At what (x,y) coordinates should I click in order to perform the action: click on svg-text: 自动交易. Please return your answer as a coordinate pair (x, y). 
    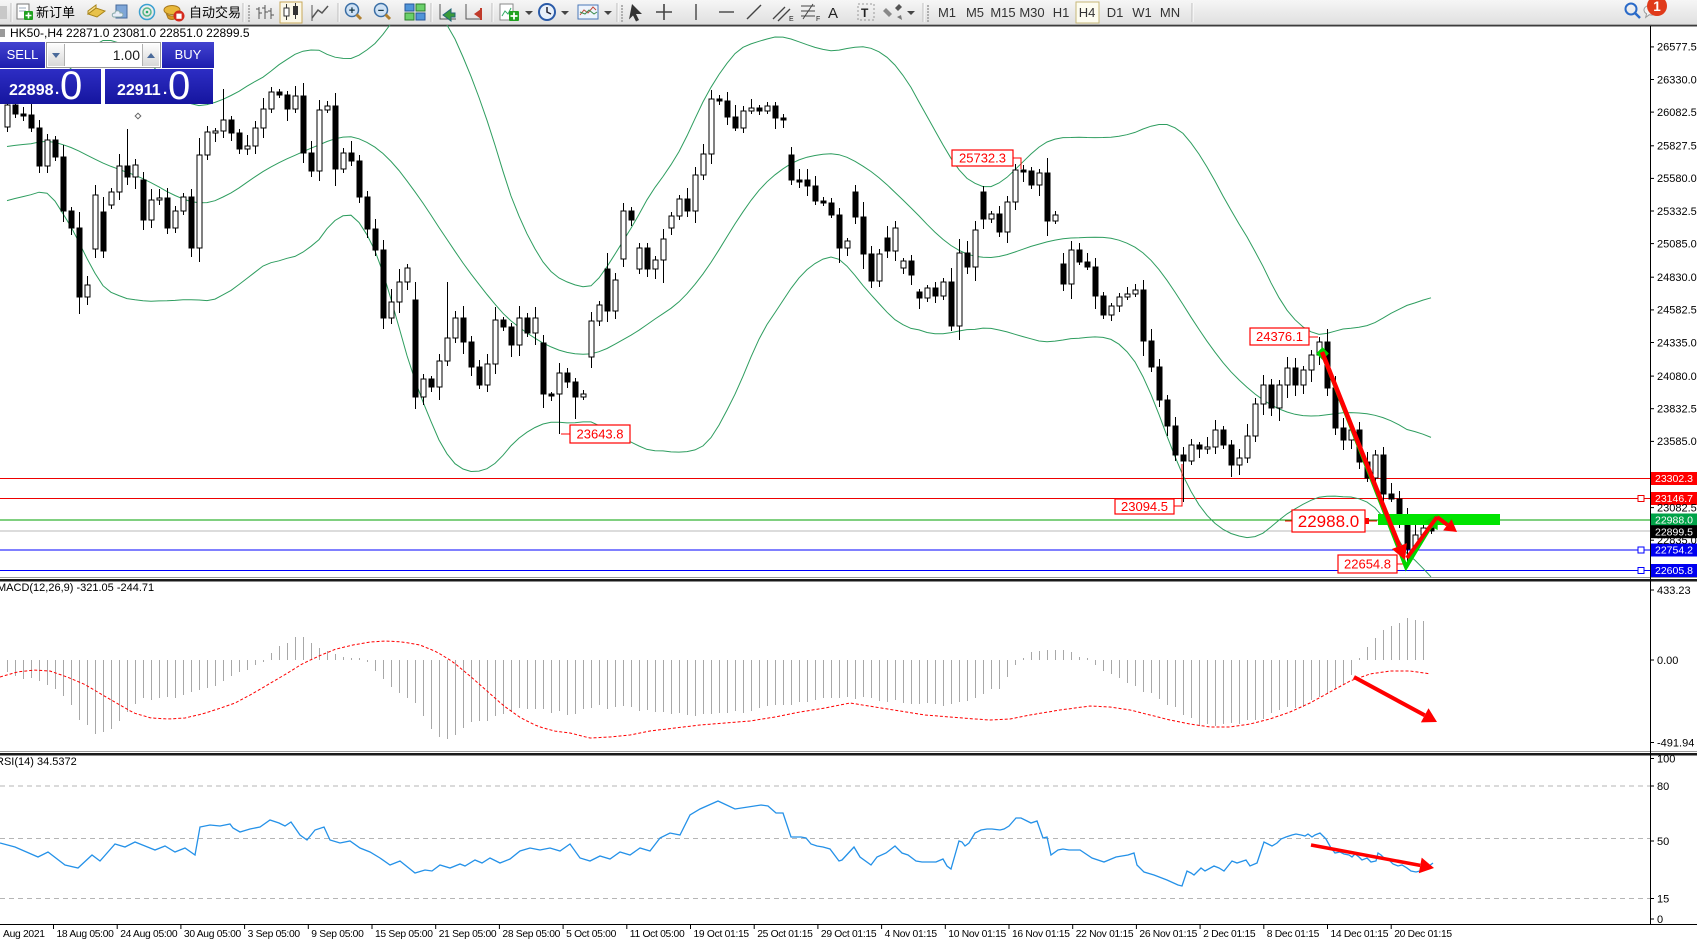
    Looking at the image, I should click on (215, 12).